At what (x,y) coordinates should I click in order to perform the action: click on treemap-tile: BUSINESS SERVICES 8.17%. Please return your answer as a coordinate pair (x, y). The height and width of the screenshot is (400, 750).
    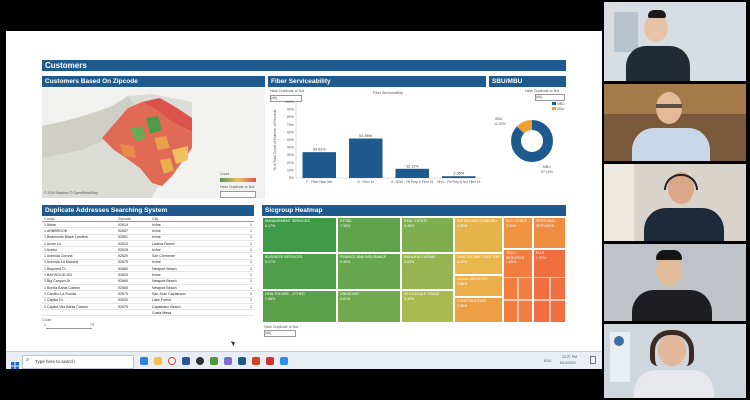
    Looking at the image, I should click on (299, 271).